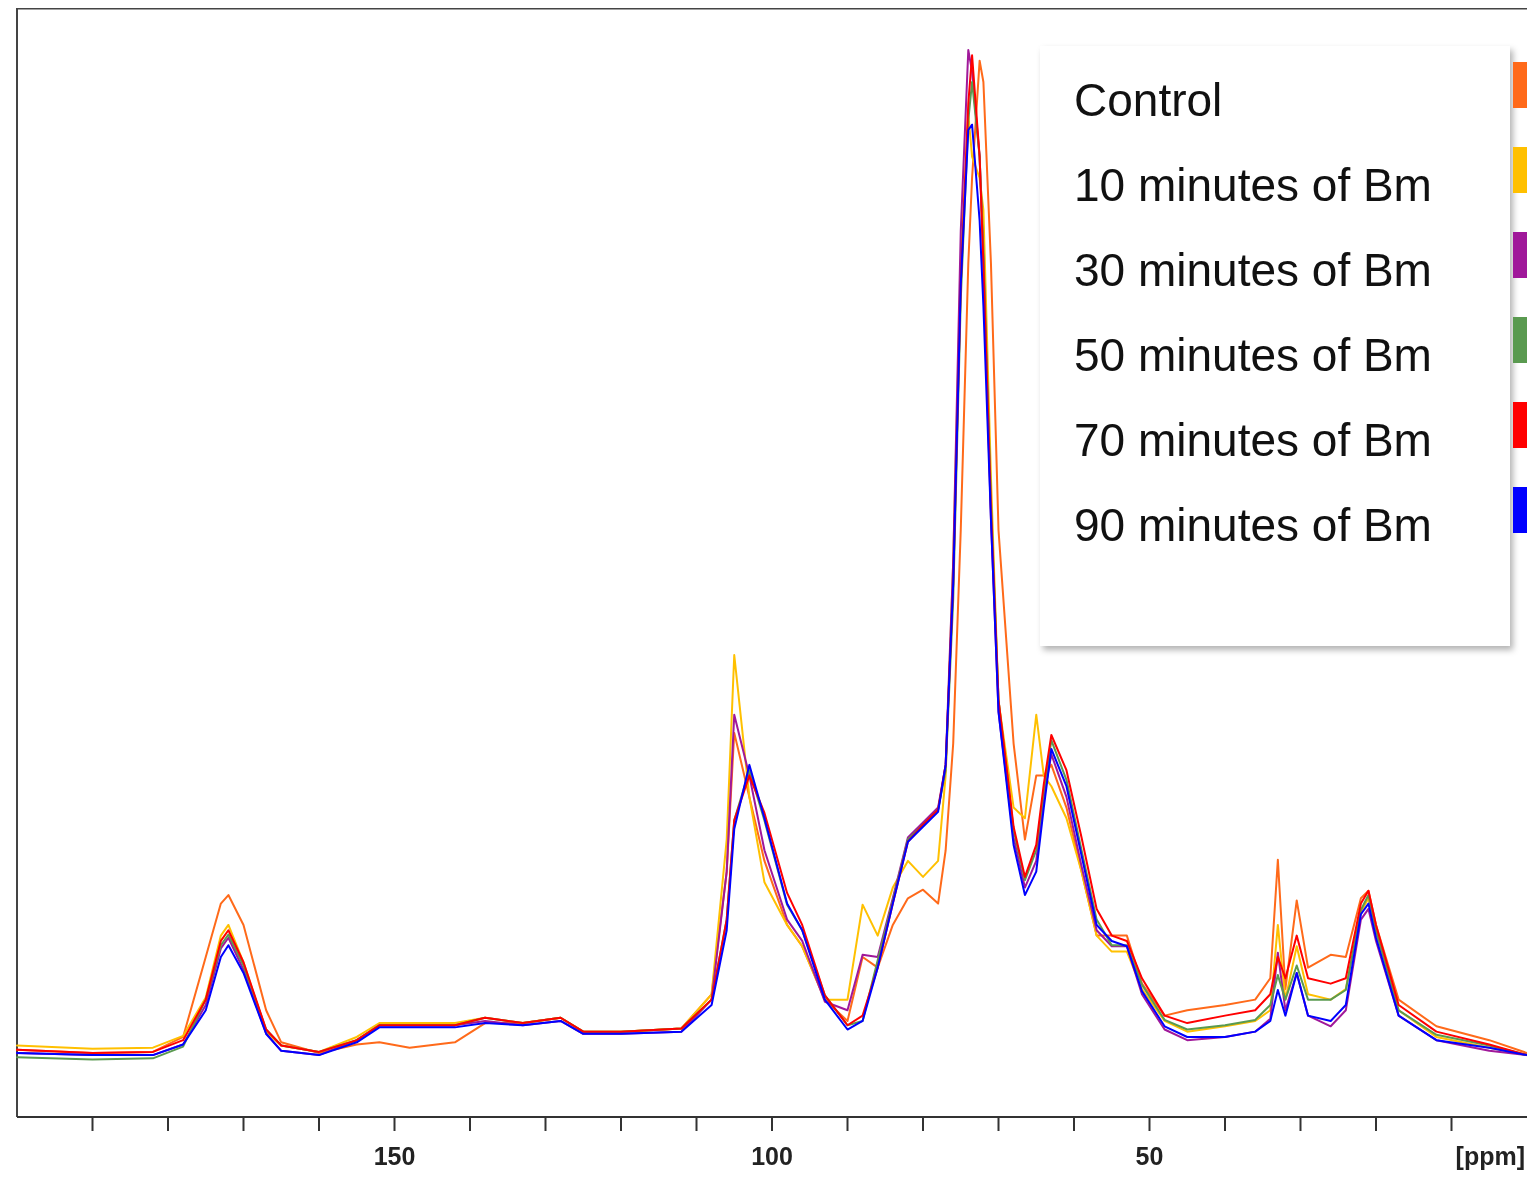  Describe the element at coordinates (1253, 185) in the screenshot. I see `legend-label: 10 minutes of Bm` at that location.